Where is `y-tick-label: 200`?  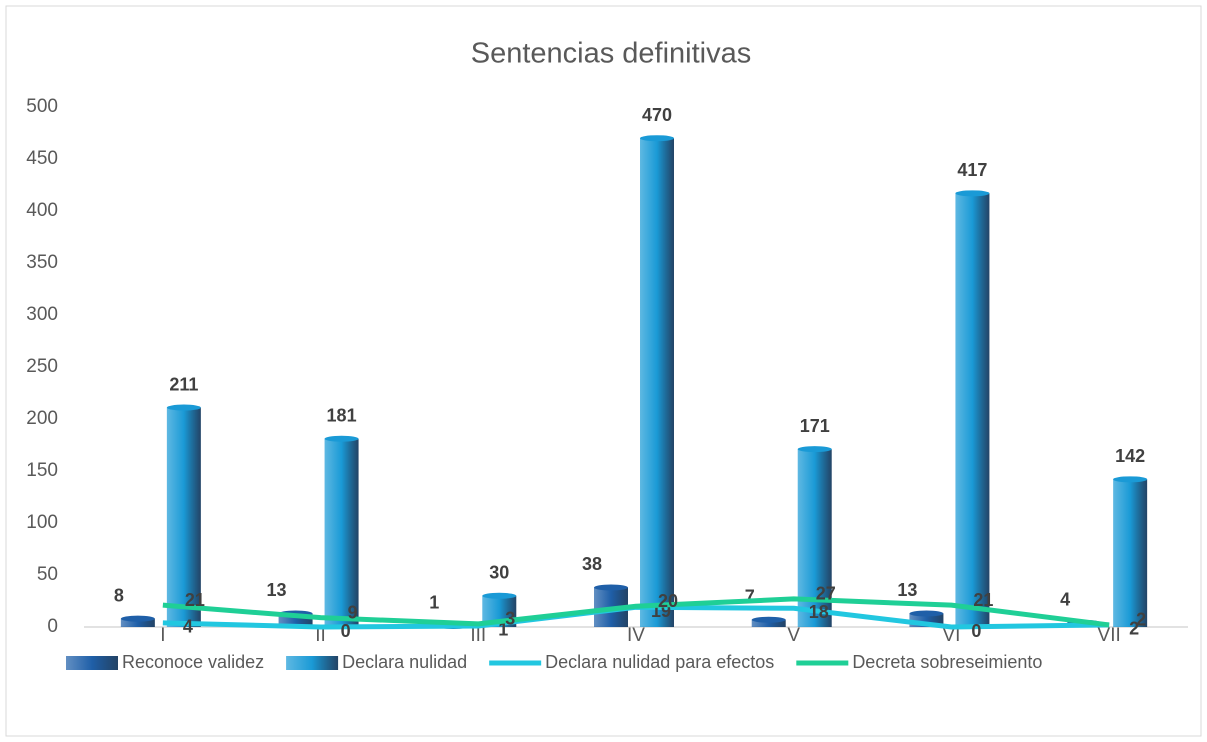
y-tick-label: 200 is located at coordinates (42, 418).